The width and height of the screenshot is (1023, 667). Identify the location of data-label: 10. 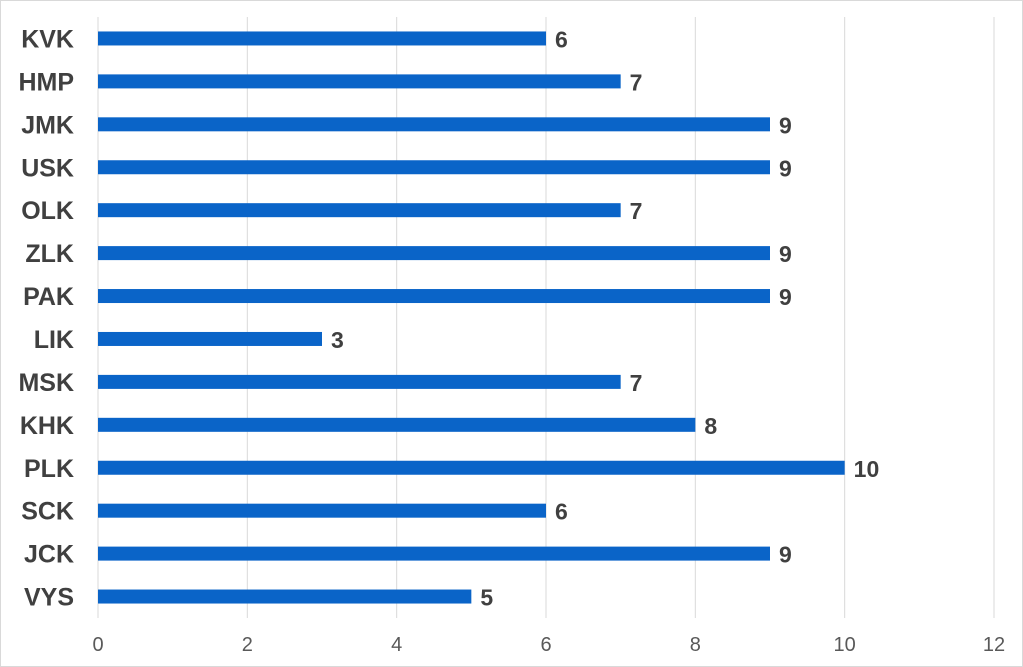
(867, 469).